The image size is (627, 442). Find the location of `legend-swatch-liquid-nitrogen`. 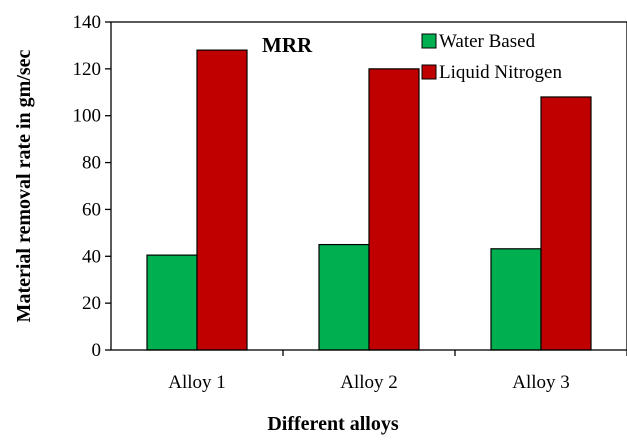

legend-swatch-liquid-nitrogen is located at coordinates (429, 72).